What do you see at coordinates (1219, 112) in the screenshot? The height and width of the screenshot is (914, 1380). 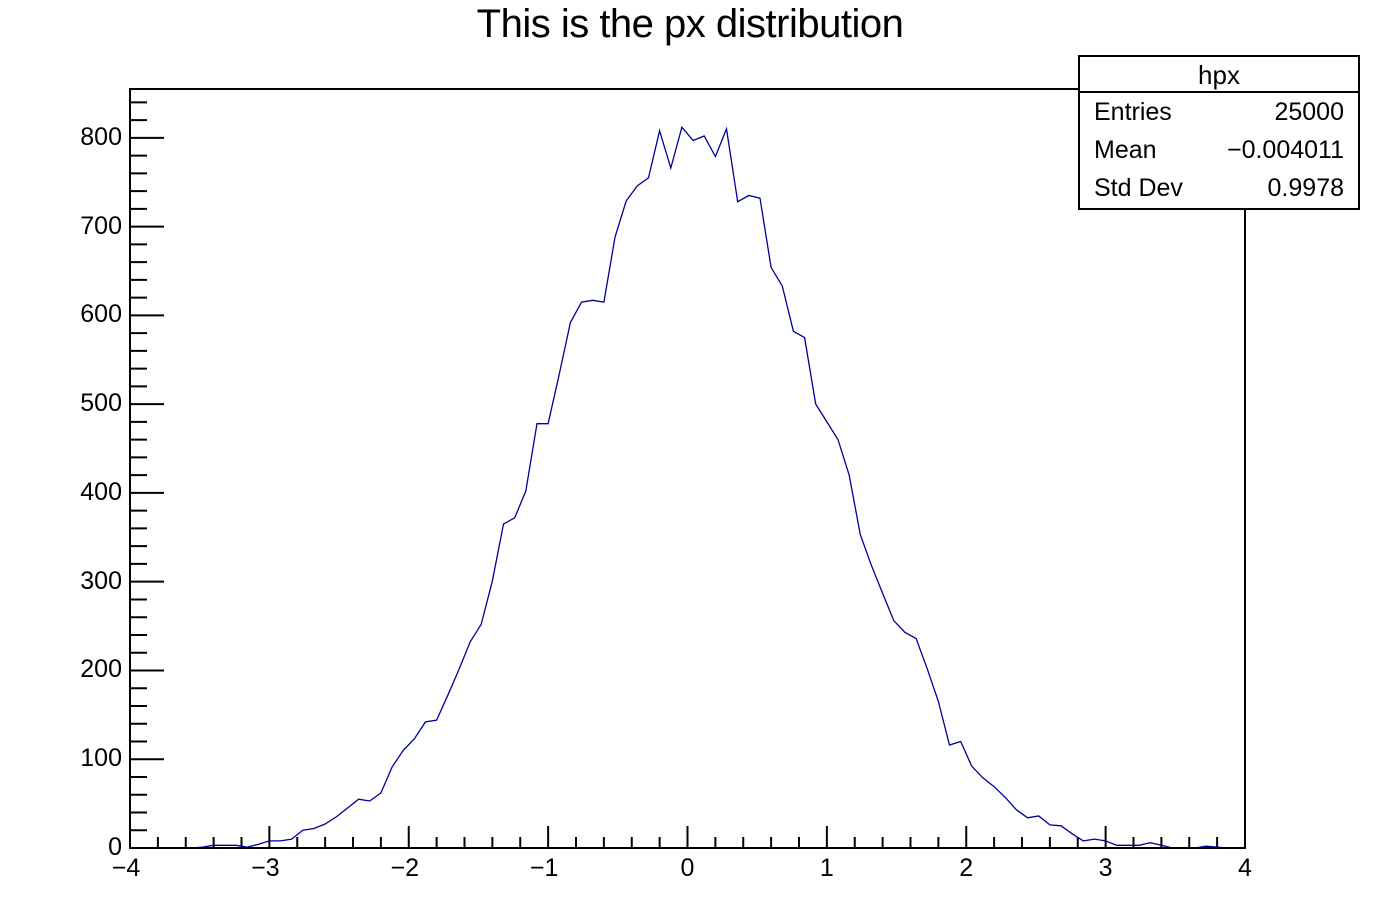 I see `stats-row-entries: Entries 25000` at bounding box center [1219, 112].